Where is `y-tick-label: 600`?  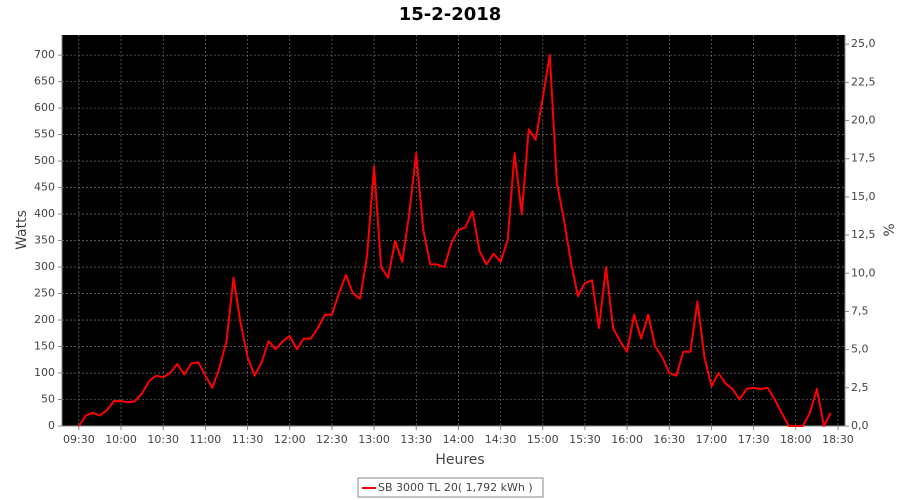 y-tick-label: 600 is located at coordinates (44, 107).